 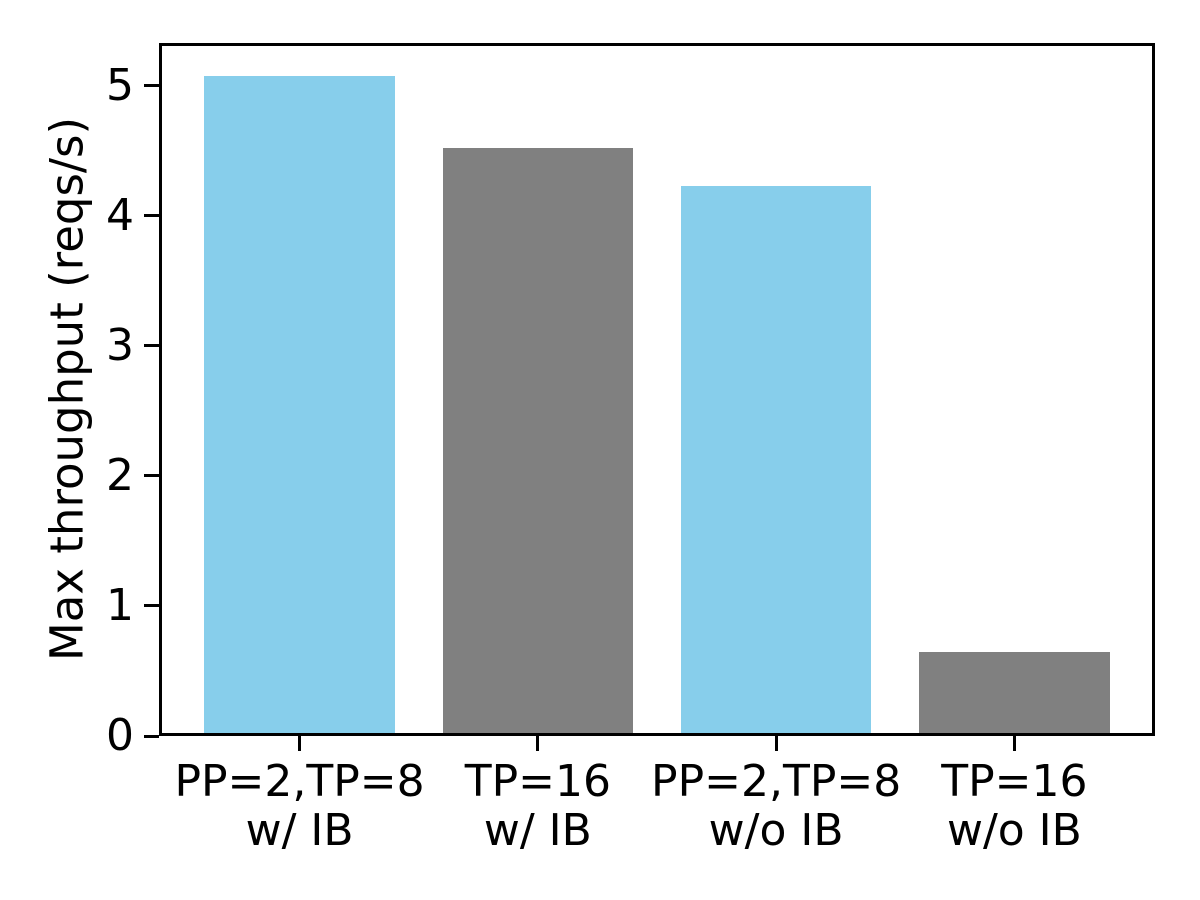 What do you see at coordinates (120, 345) in the screenshot?
I see `y-tick-label: 3` at bounding box center [120, 345].